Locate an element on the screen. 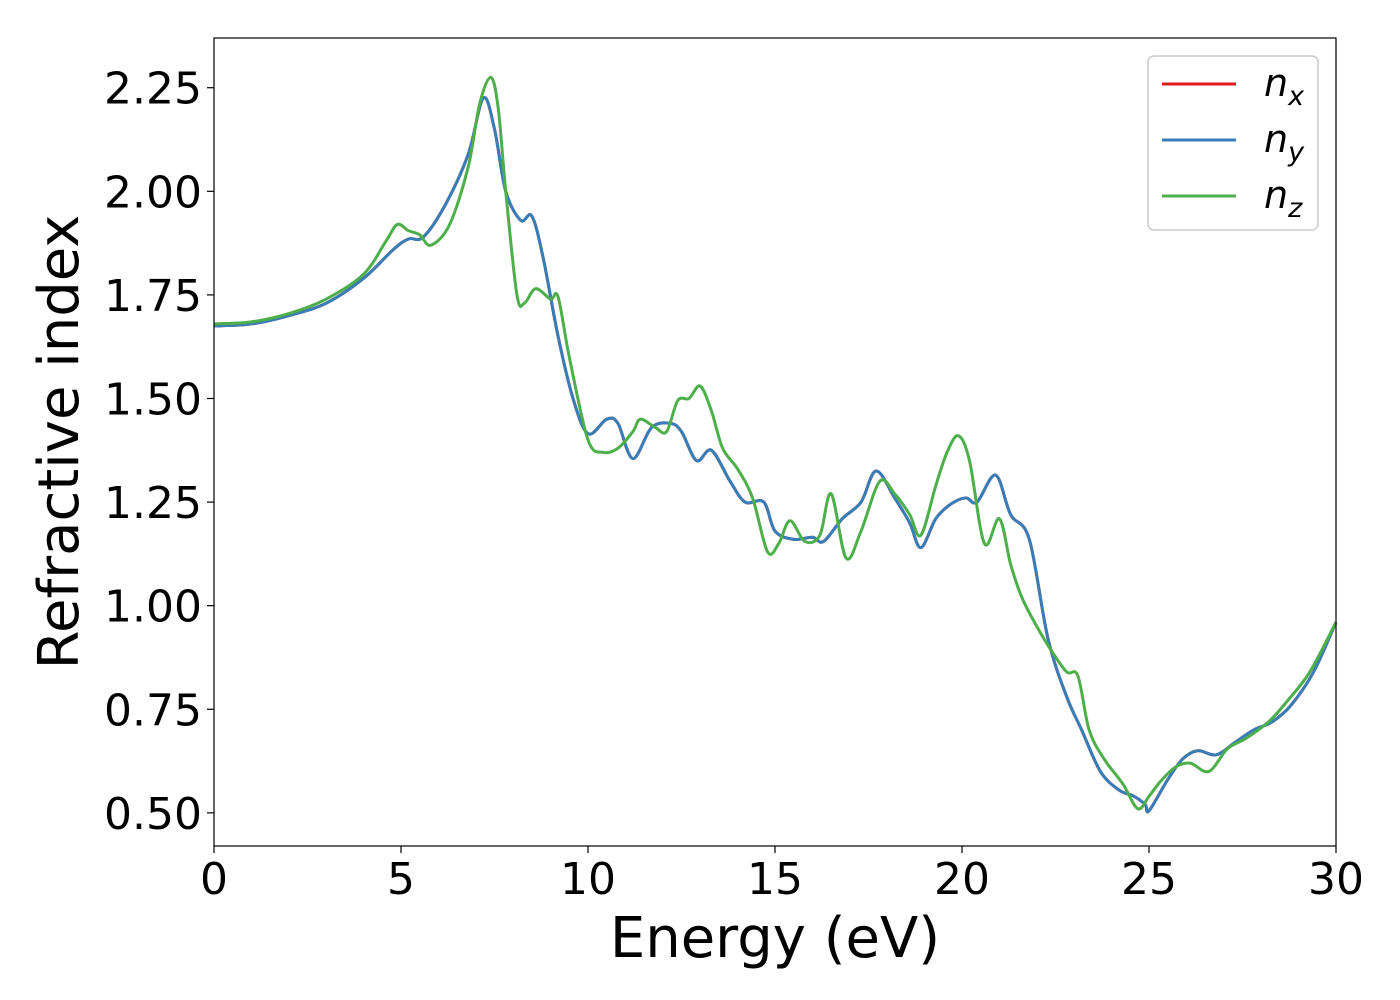 This screenshot has width=1400, height=1000. x-tick-label: 15 is located at coordinates (775, 879).